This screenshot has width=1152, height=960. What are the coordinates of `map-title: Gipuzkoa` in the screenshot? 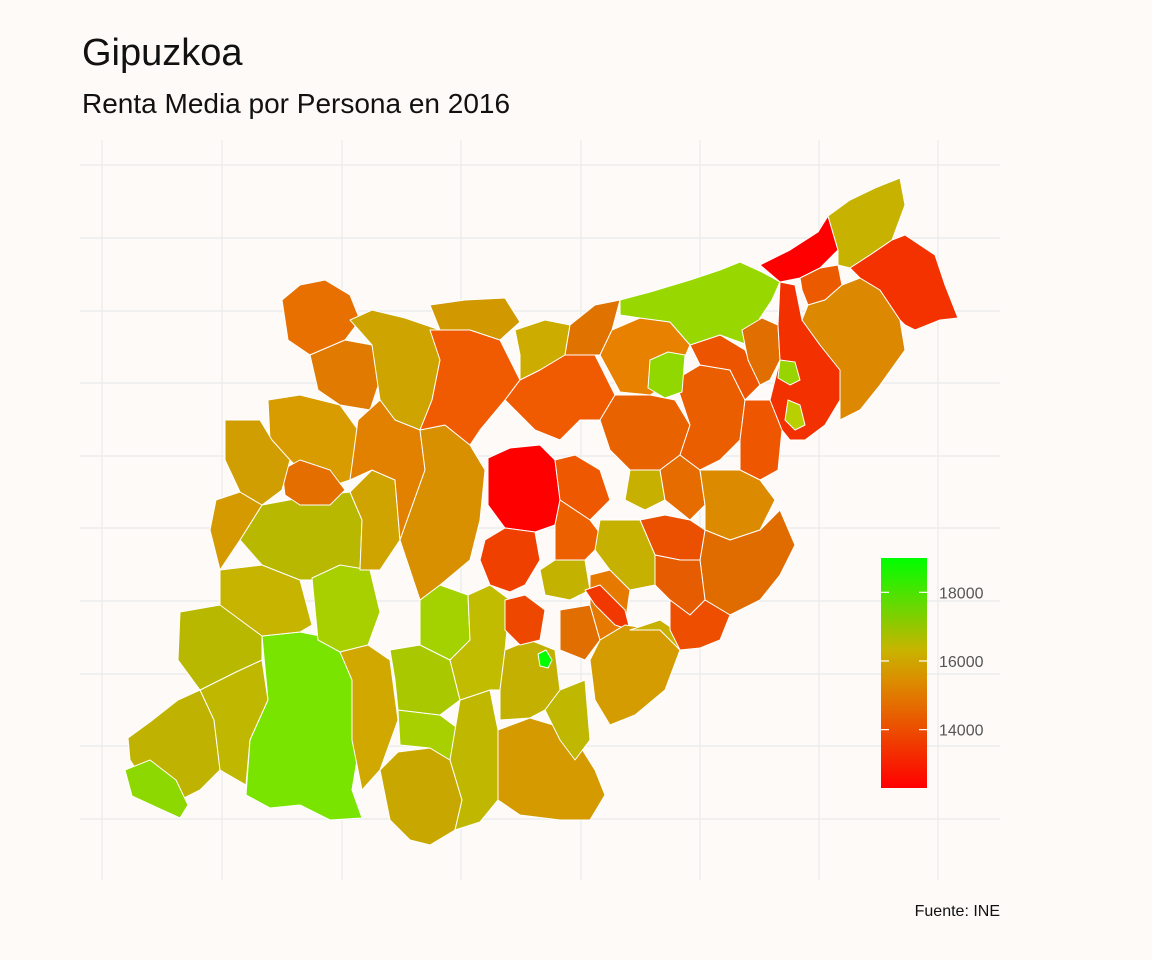 It's located at (162, 53).